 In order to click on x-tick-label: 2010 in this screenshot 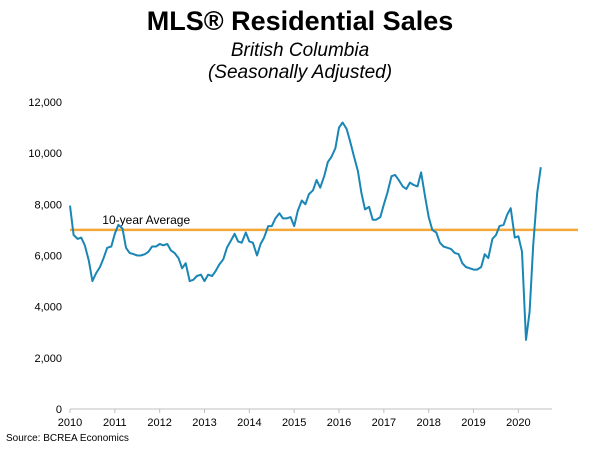, I will do `click(70, 423)`.